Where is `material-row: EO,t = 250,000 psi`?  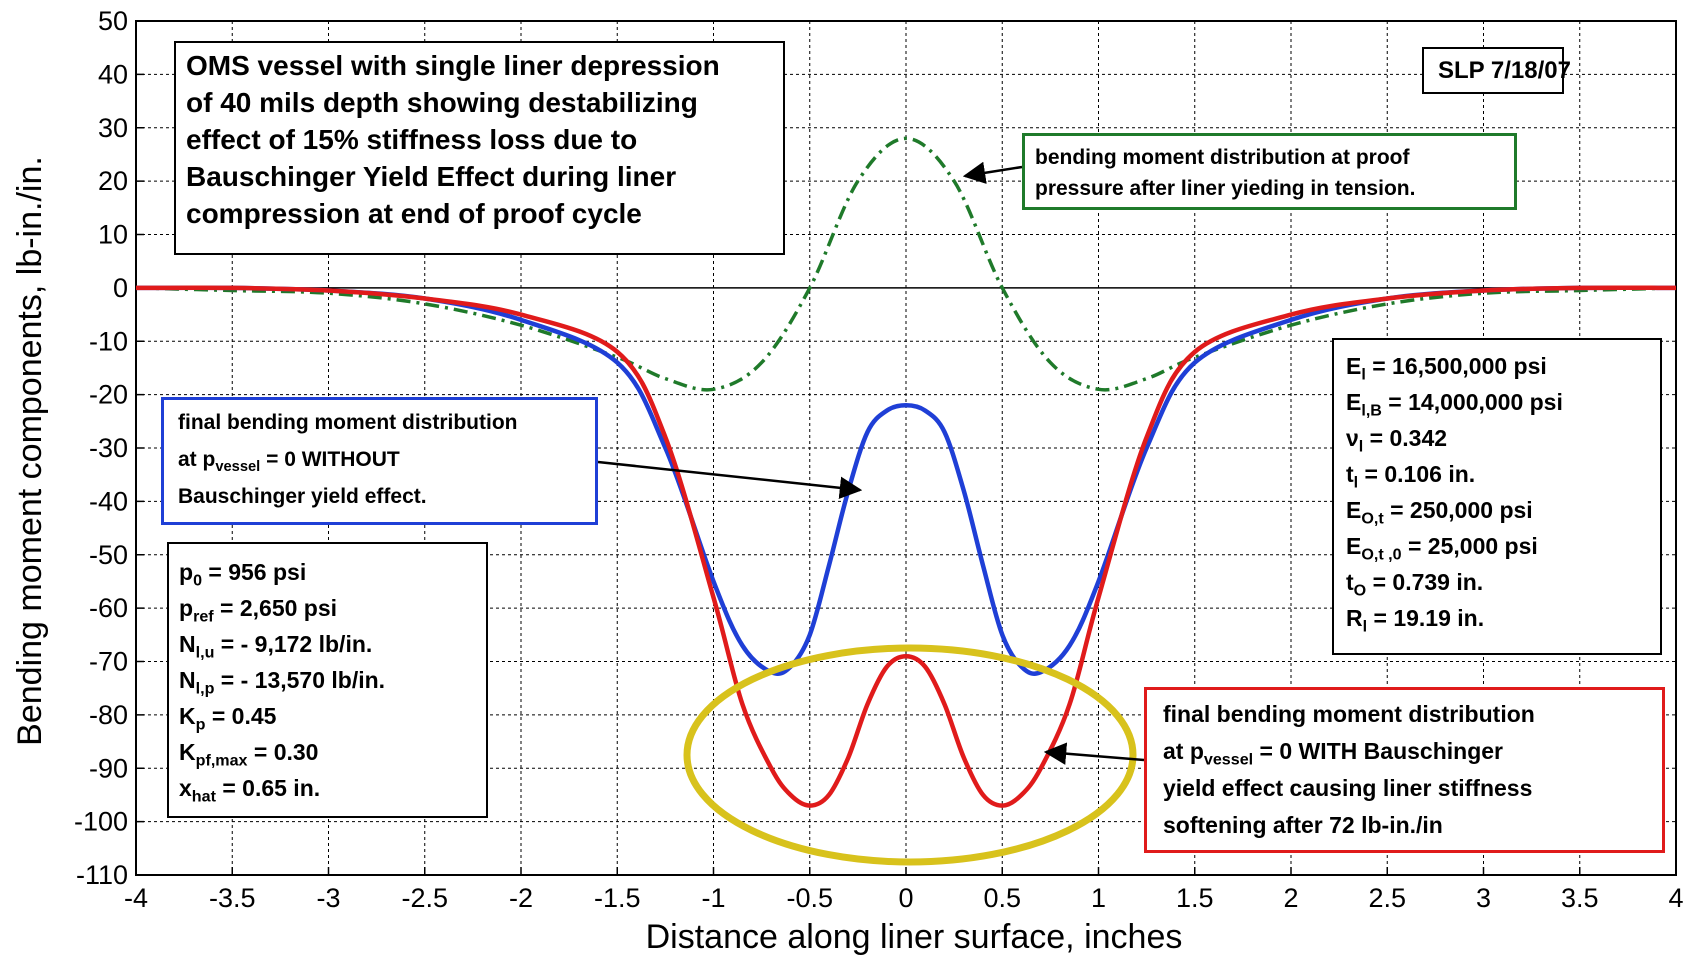
material-row: EO,t = 250,000 psi is located at coordinates (1439, 512).